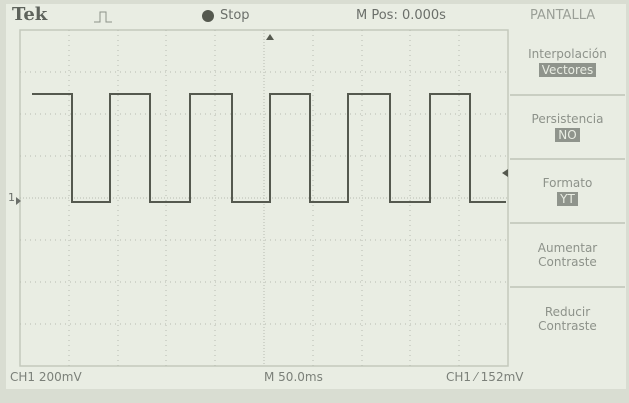 The image size is (629, 403). I want to click on menu-label: Aumentar Contraste, so click(567, 255).